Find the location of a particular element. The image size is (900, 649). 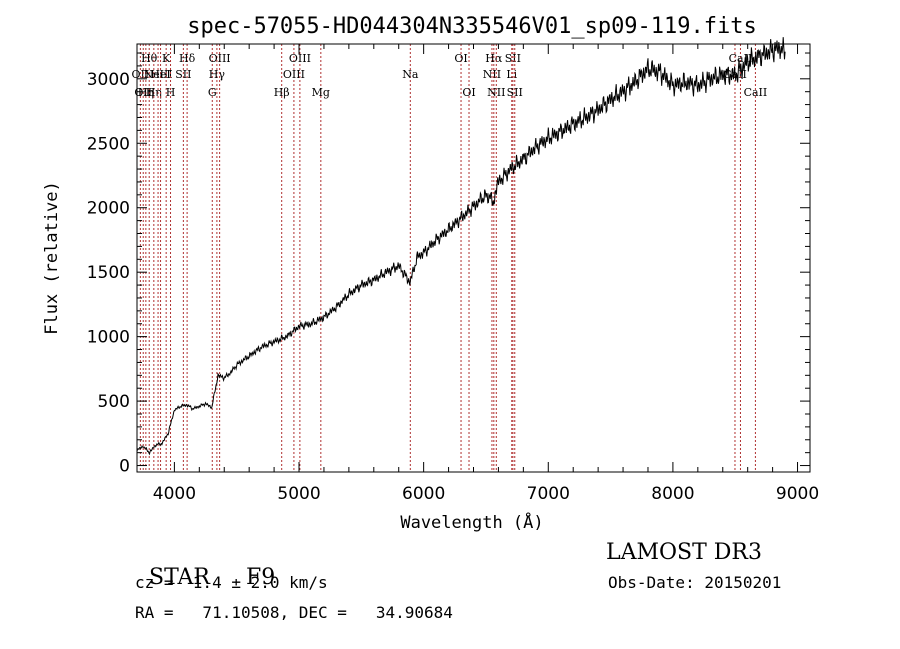

line-label-9: SII is located at coordinates (183, 74).